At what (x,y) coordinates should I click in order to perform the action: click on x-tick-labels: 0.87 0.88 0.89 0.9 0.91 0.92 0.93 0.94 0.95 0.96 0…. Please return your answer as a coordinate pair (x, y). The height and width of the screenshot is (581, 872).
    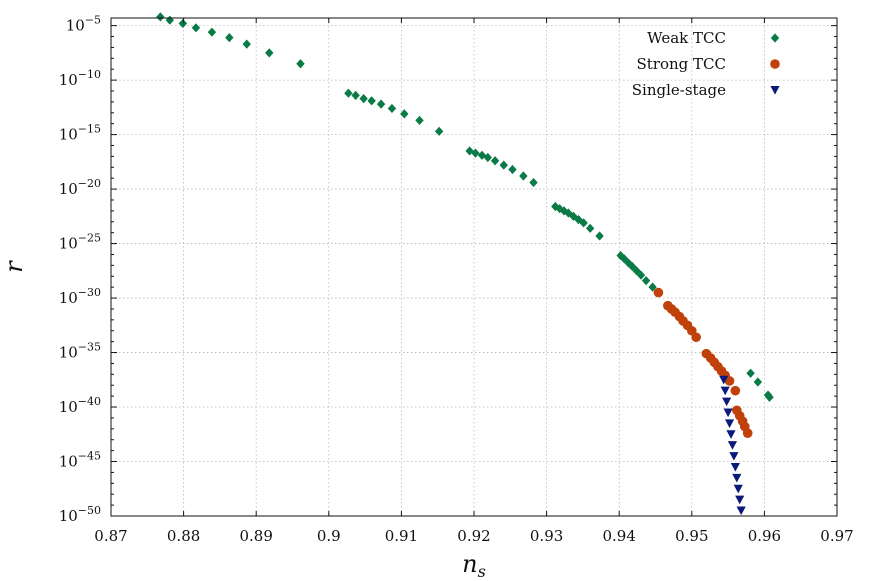
    Looking at the image, I should click on (473, 536).